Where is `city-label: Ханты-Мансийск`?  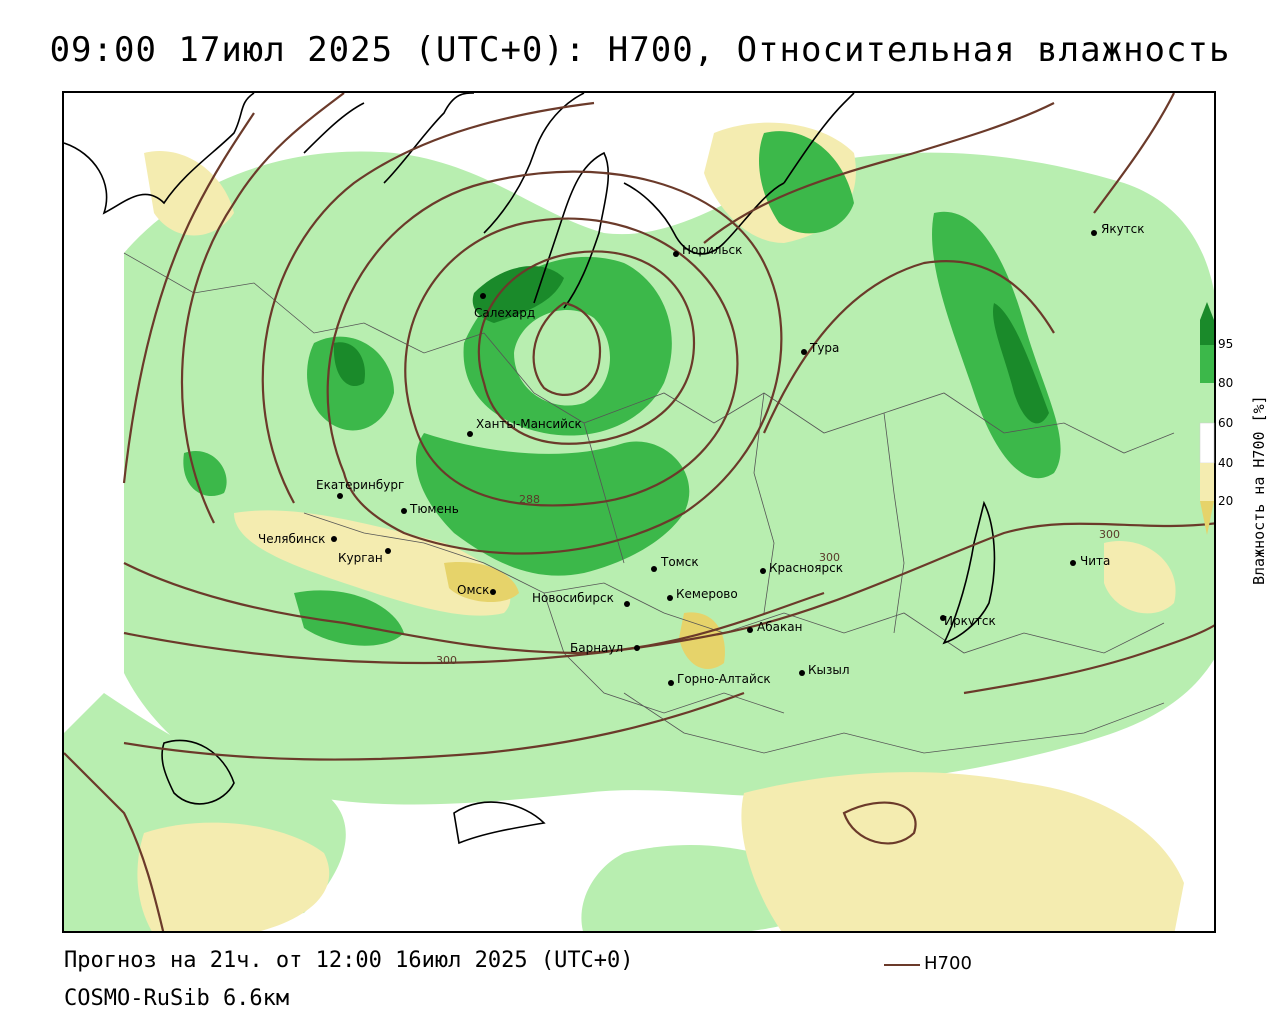
city-label: Ханты-Мансийск is located at coordinates (529, 424).